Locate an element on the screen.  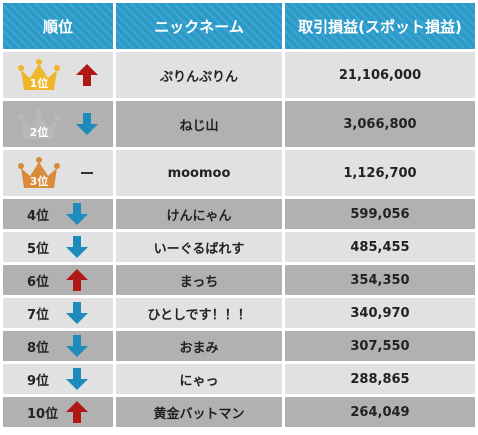
rank-label: 7位 is located at coordinates (38, 315).